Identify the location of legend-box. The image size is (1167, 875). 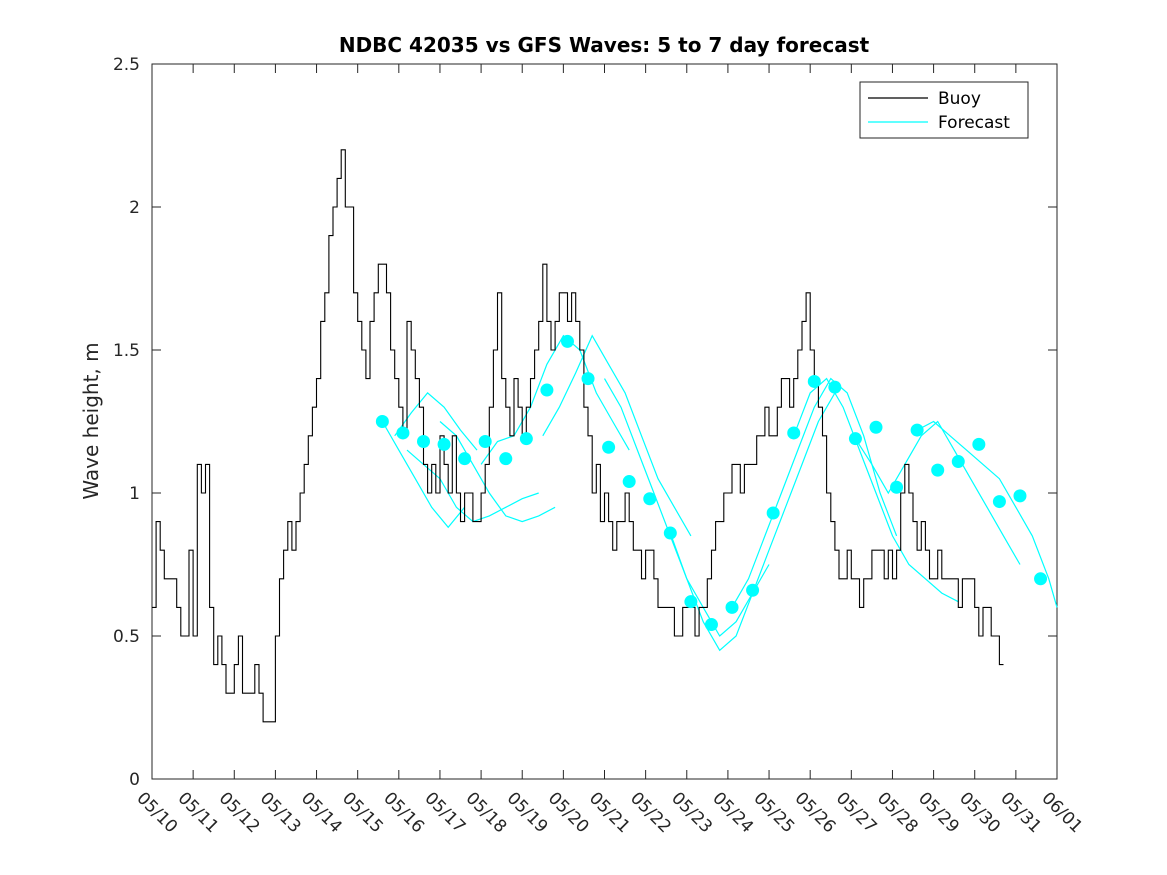
(944, 110).